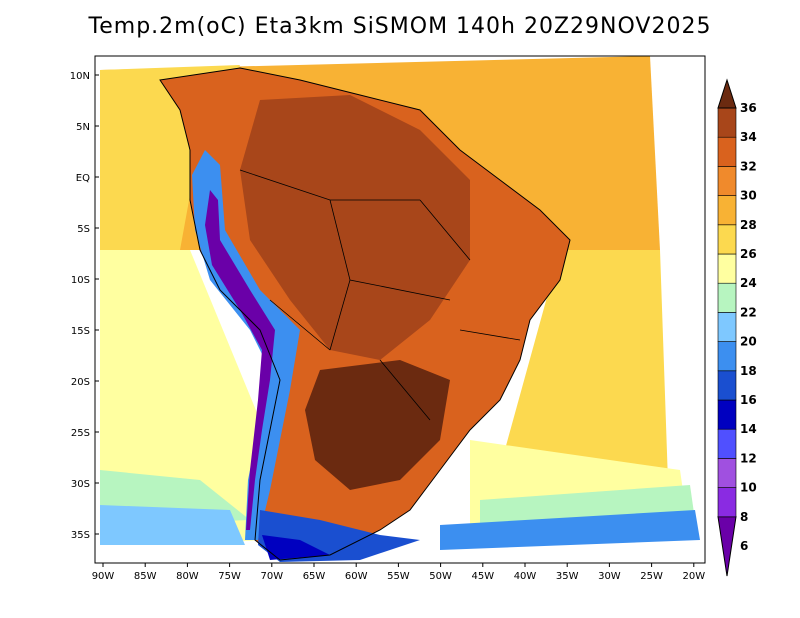 Image resolution: width=800 pixels, height=618 pixels. What do you see at coordinates (570, 530) in the screenshot?
I see `ocean-cool-band-southeast` at bounding box center [570, 530].